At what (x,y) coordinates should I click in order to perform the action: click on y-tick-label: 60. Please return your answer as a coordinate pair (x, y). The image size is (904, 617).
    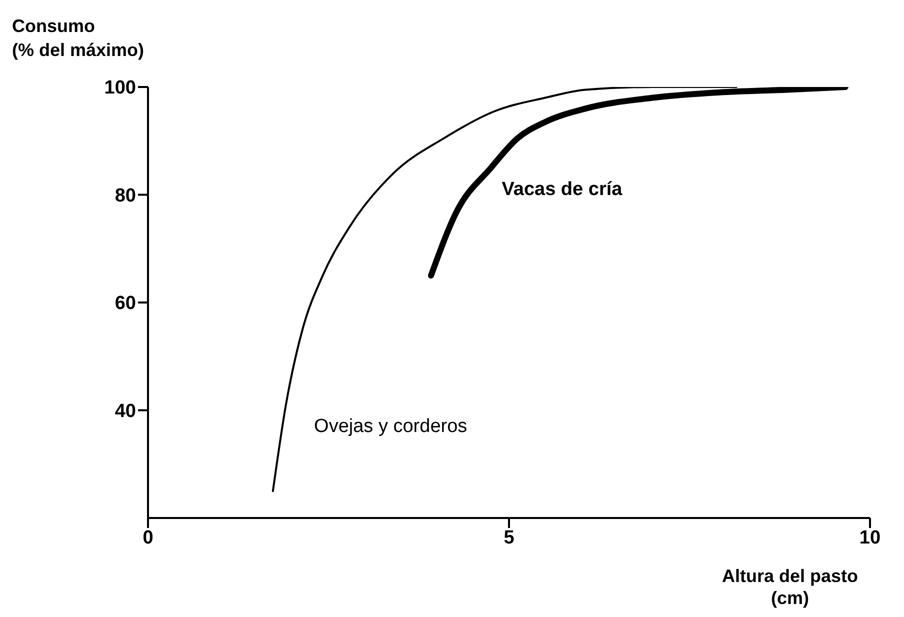
    Looking at the image, I should click on (125, 303).